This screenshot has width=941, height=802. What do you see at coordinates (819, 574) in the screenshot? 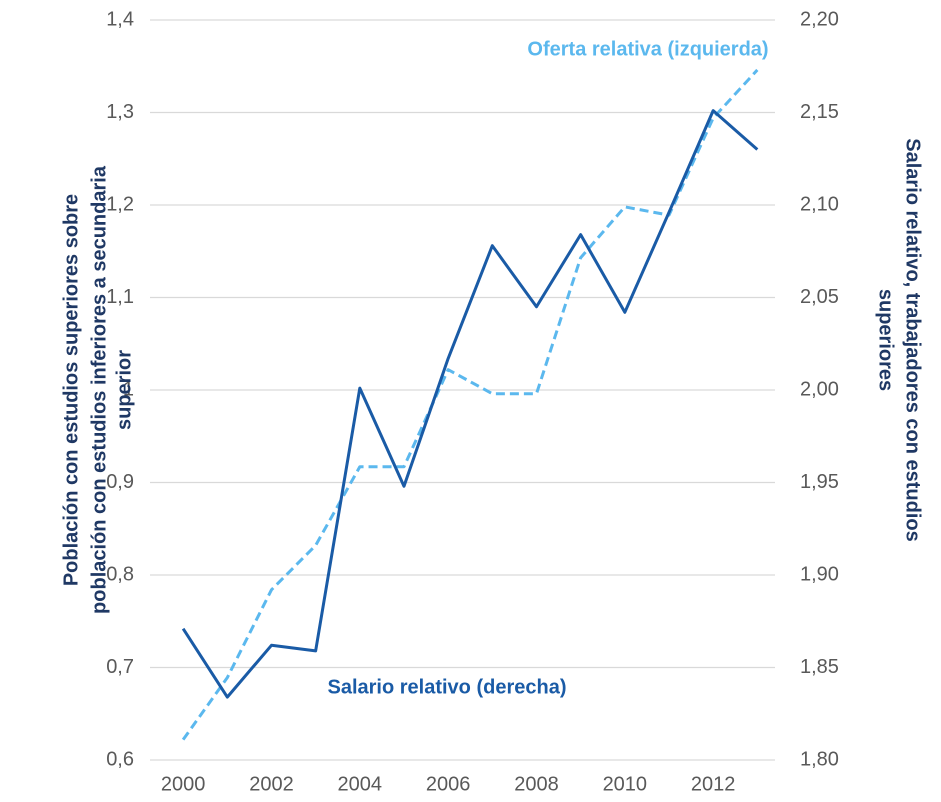
I see `y2-tick-label: 1,90` at bounding box center [819, 574].